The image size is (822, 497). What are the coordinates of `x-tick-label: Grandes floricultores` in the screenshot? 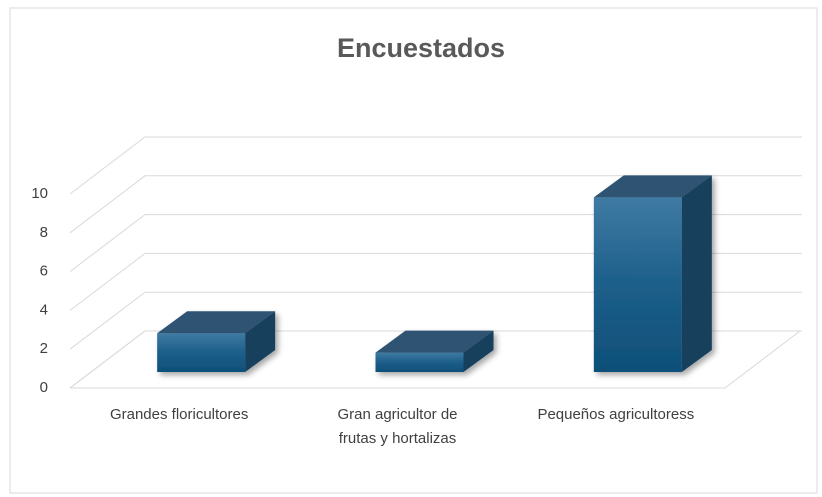 It's located at (179, 414).